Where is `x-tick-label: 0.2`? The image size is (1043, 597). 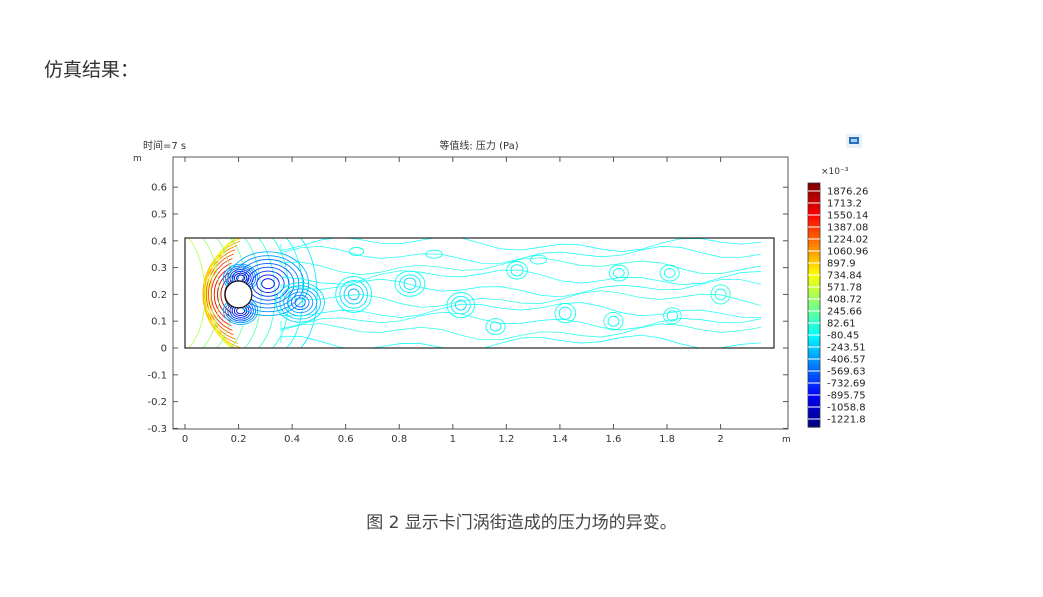
x-tick-label: 0.2 is located at coordinates (239, 439).